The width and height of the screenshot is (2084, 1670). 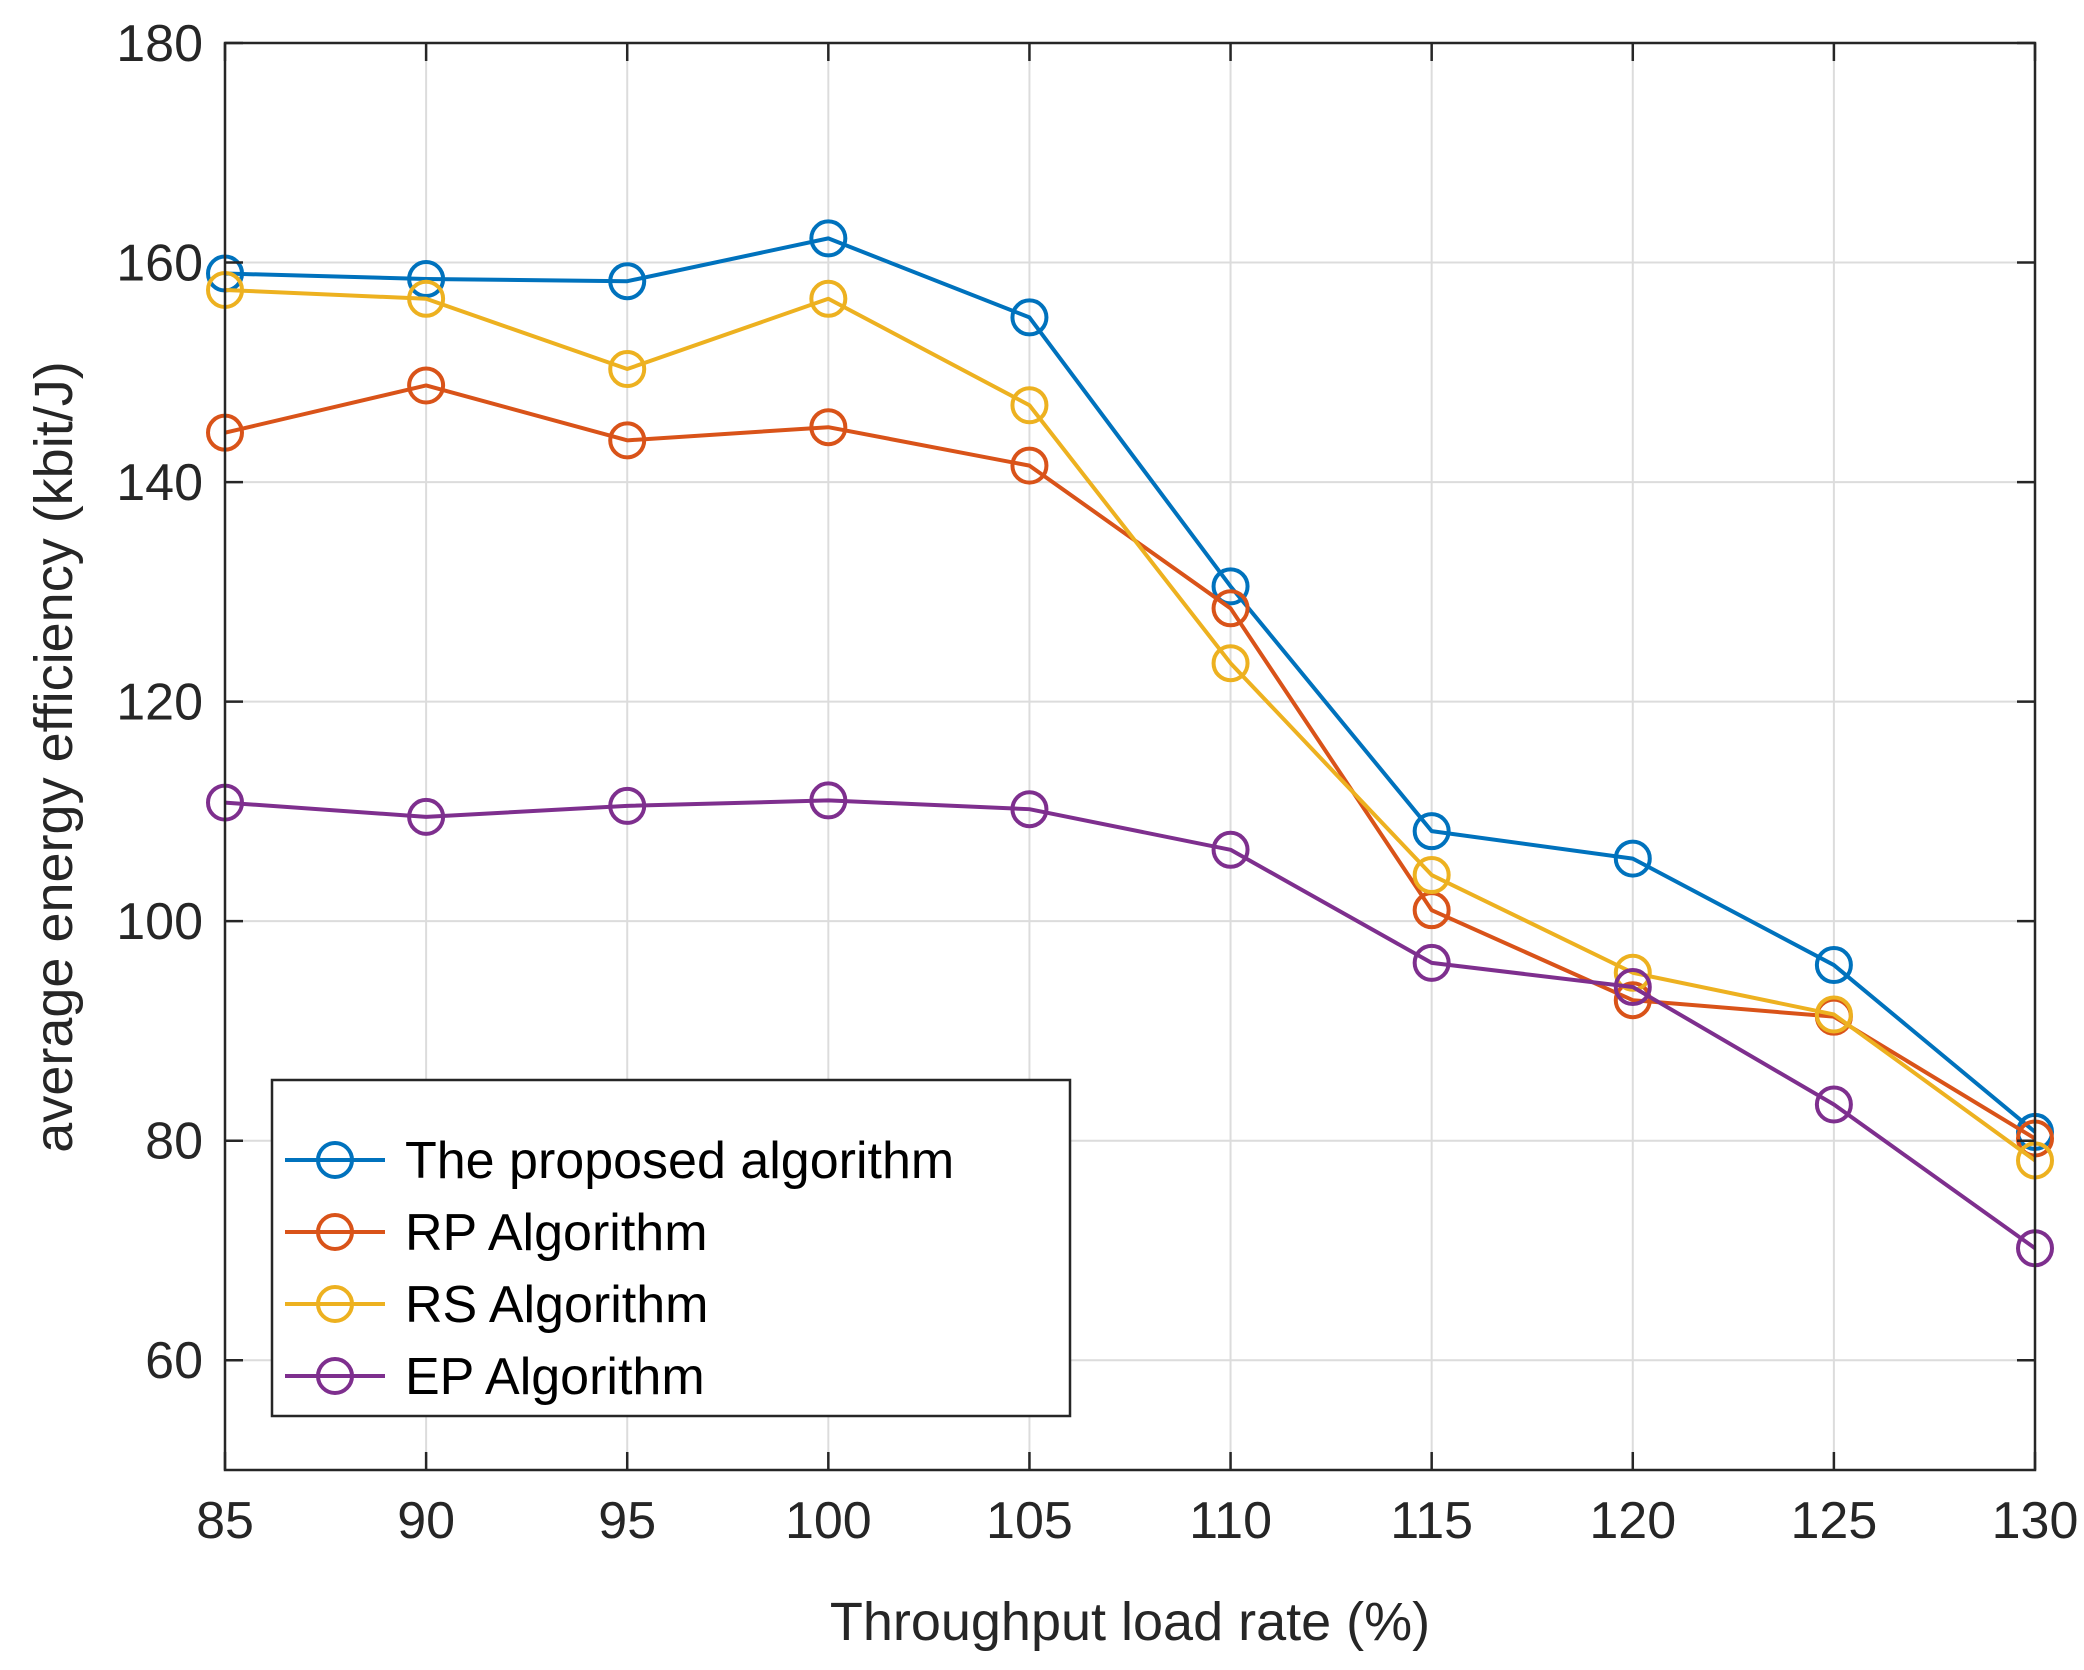 I want to click on legend-entry: RP Algorithm, so click(x=496, y=1233).